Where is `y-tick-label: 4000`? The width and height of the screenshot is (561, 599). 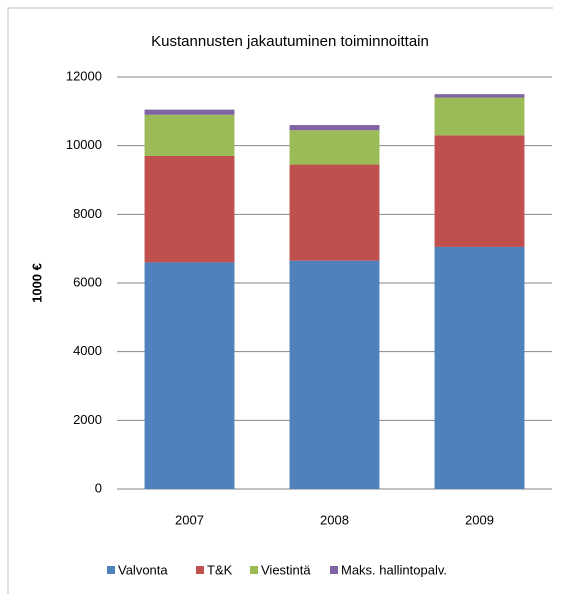
y-tick-label: 4000 is located at coordinates (87, 350).